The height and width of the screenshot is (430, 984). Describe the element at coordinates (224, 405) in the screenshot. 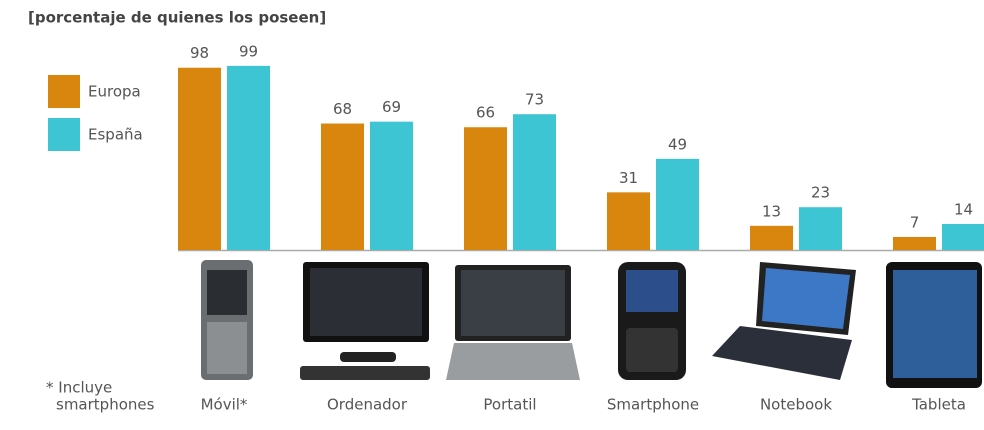

I see `x-tick-label: Móvil*` at that location.